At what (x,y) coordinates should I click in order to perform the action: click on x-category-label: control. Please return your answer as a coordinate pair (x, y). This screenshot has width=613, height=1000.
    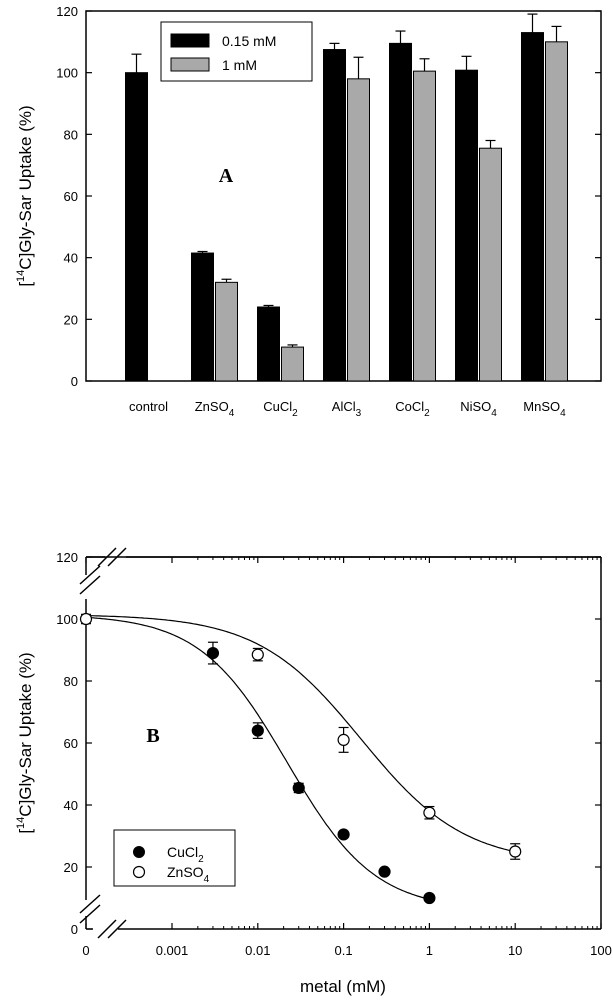
    Looking at the image, I should click on (148, 406).